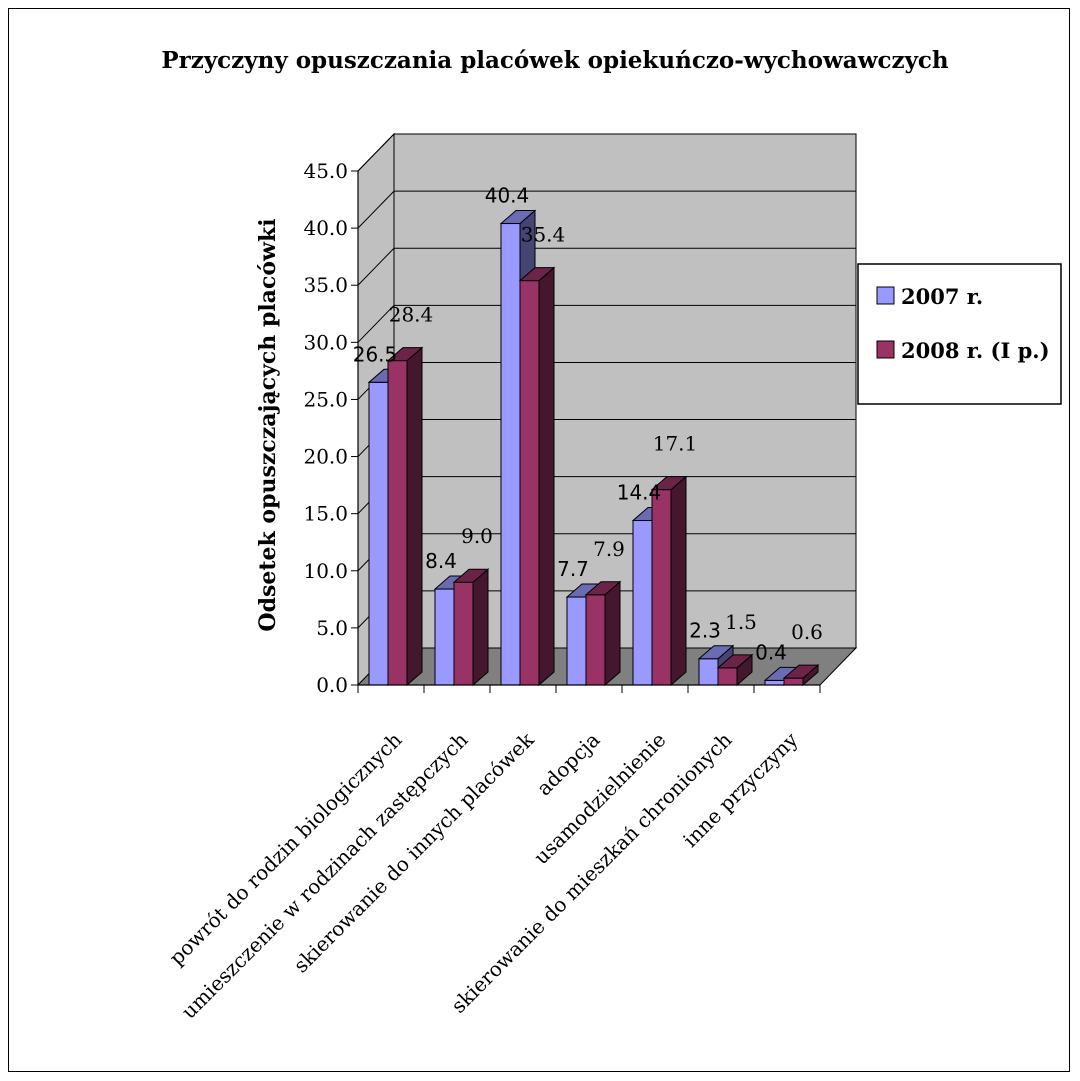 Image resolution: width=1080 pixels, height=1081 pixels. What do you see at coordinates (325, 514) in the screenshot?
I see `y-tick-label: 15.0` at bounding box center [325, 514].